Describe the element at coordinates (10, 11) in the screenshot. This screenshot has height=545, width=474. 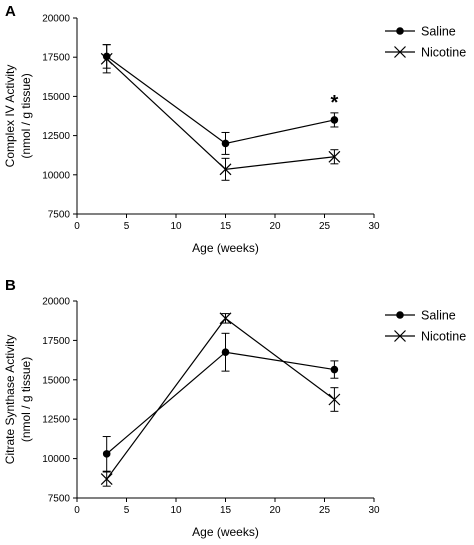
I see `panel-a-letter: A` at that location.